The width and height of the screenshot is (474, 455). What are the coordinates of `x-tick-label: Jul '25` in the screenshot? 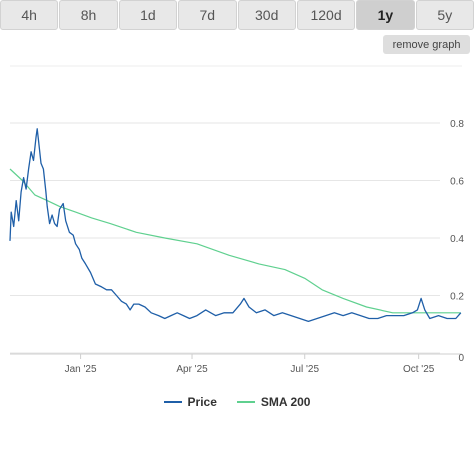 It's located at (304, 369).